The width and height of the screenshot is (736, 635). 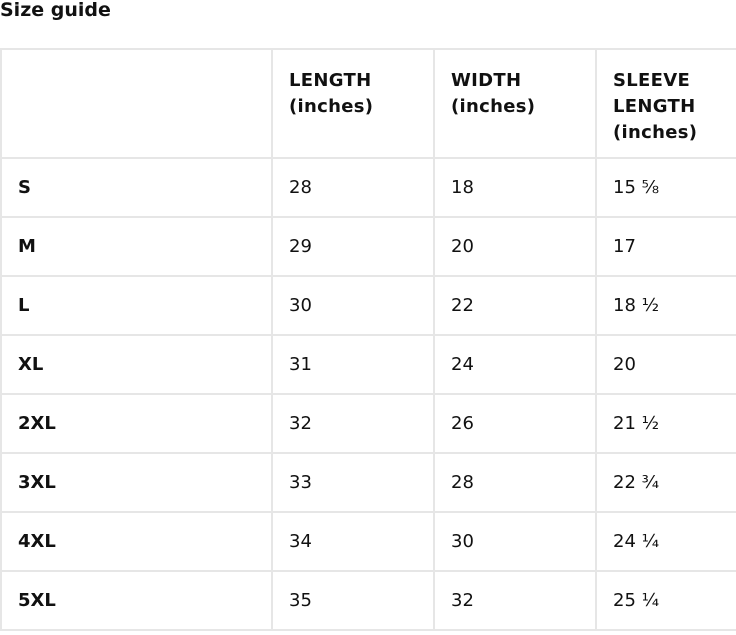 What do you see at coordinates (515, 423) in the screenshot?
I see `width-cell: 26` at bounding box center [515, 423].